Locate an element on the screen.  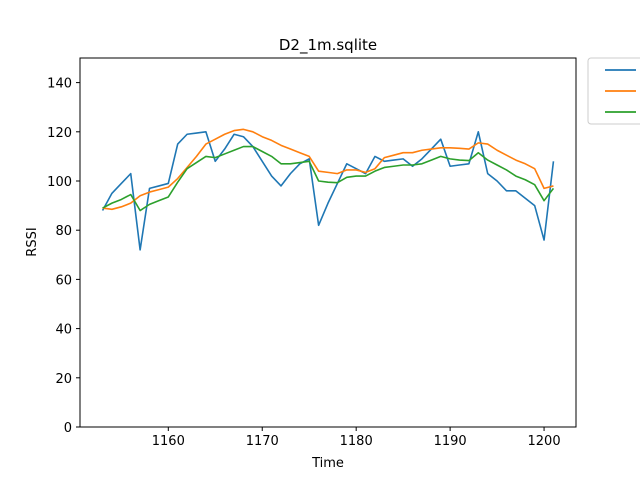
x-tick-label-3: 1190 is located at coordinates (450, 441).